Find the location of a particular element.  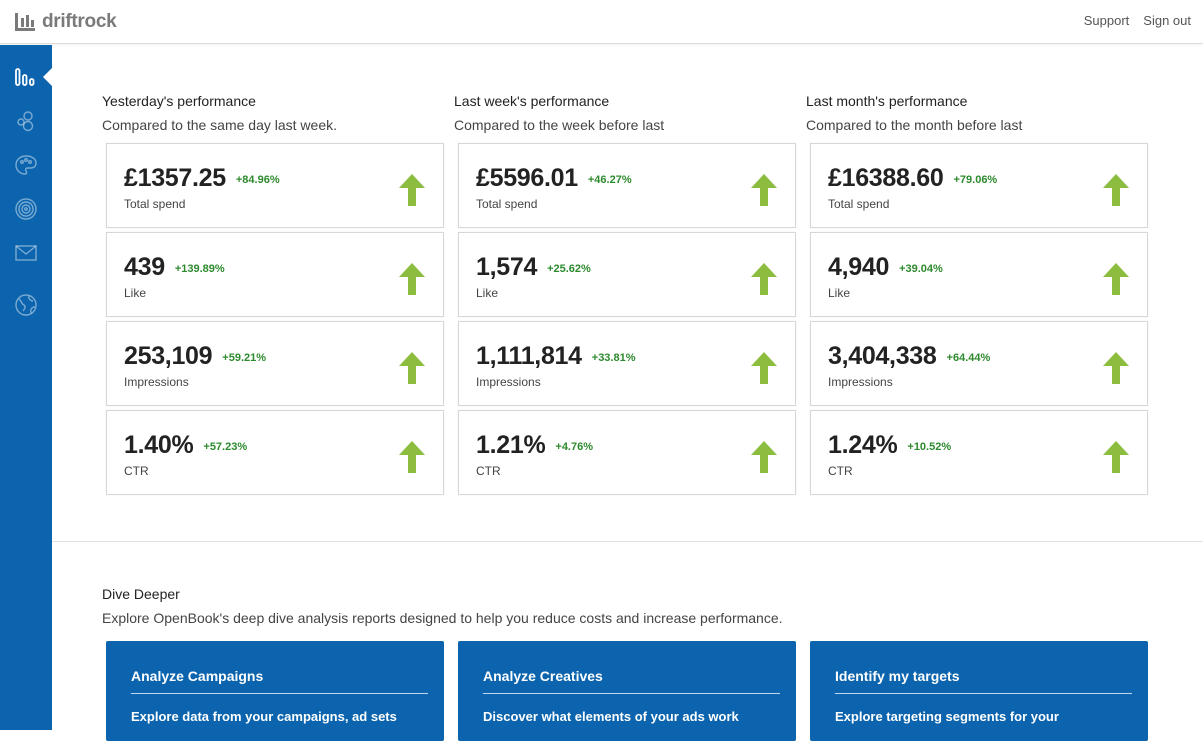

metric-card-impressions: 3,404,338 +64.44% Impressions is located at coordinates (979, 363).